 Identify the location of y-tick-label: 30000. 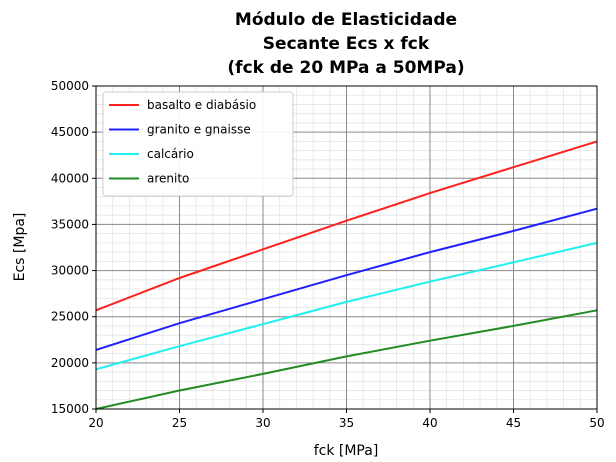
(70, 271).